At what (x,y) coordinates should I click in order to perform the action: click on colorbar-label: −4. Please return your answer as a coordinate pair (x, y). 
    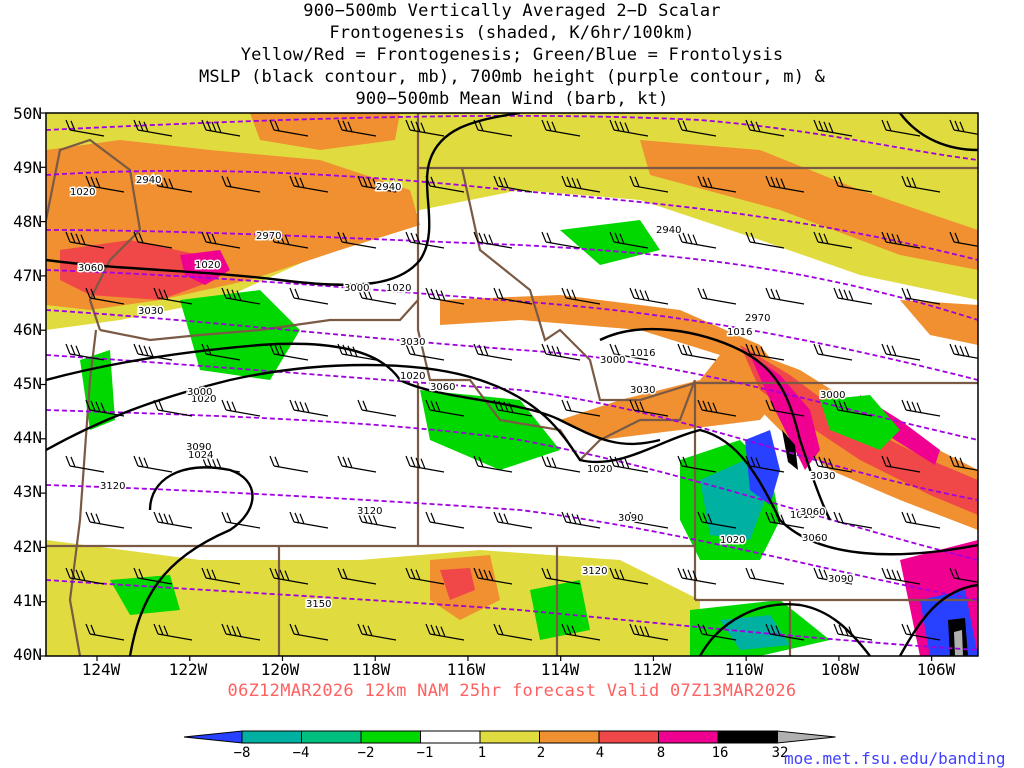
    Looking at the image, I should click on (301, 753).